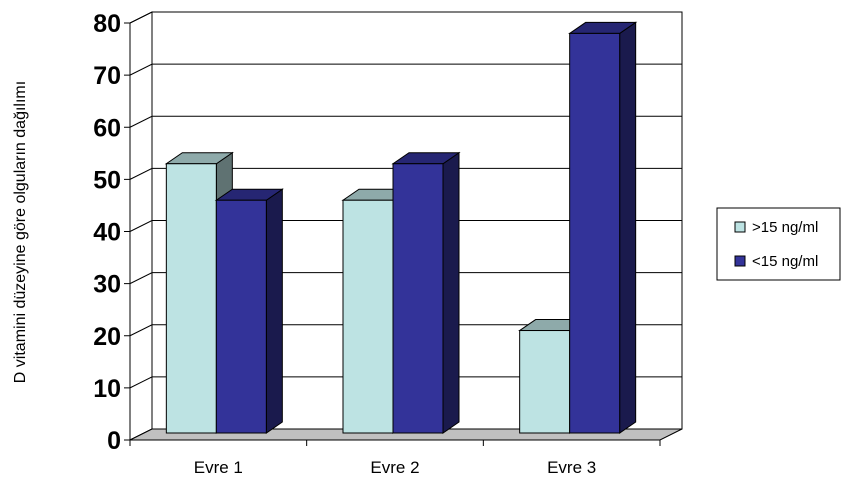  What do you see at coordinates (107, 24) in the screenshot?
I see `y-tick-label: 80` at bounding box center [107, 24].